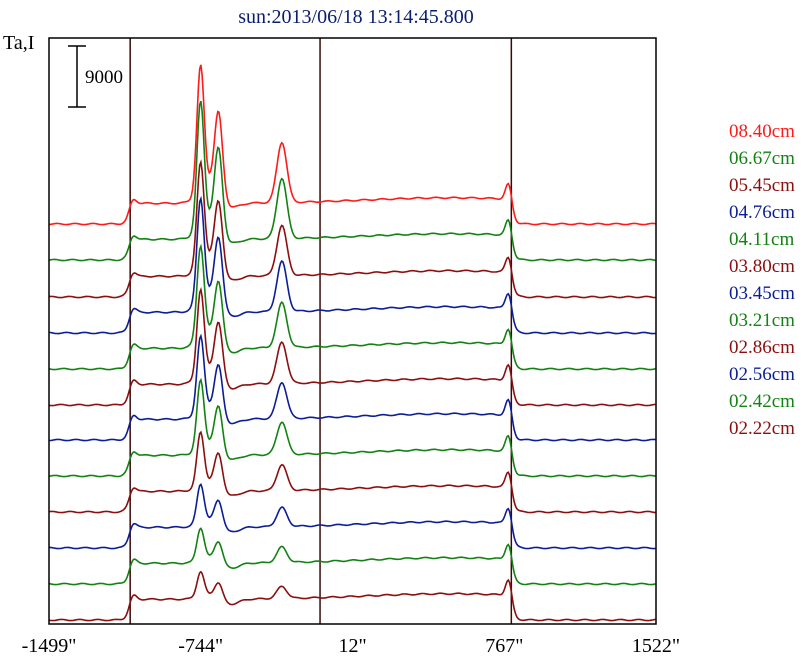  What do you see at coordinates (352, 556) in the screenshot?
I see `trace-02.42cm` at bounding box center [352, 556].